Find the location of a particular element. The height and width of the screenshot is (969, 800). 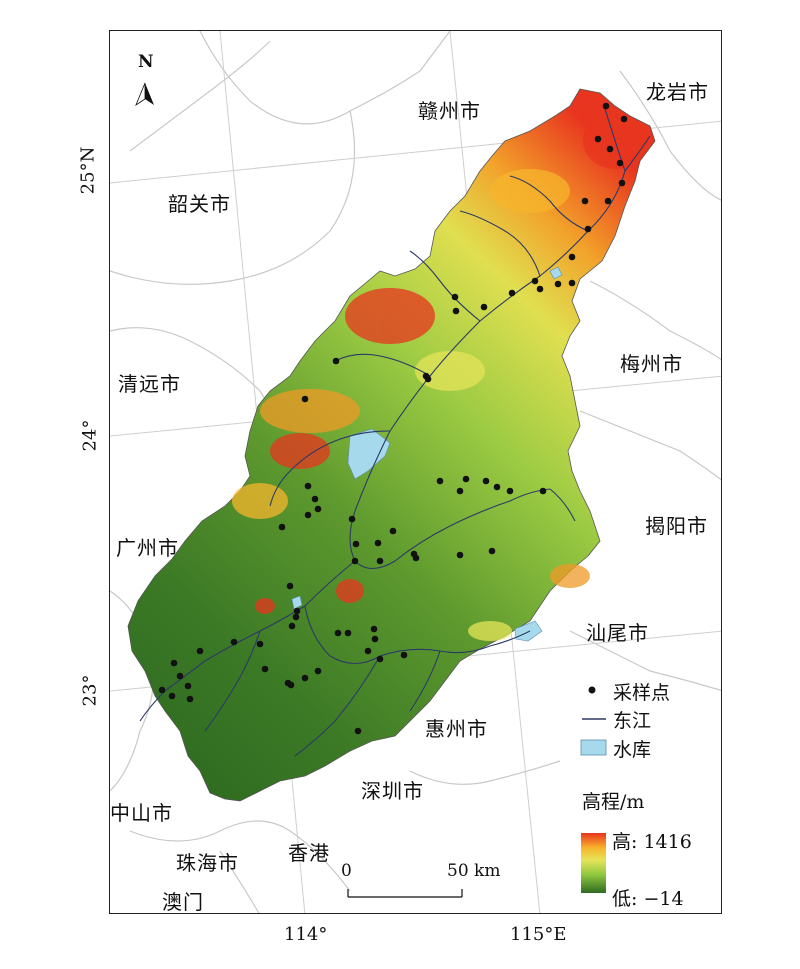

legend-elevation-low: 低: −14 is located at coordinates (648, 899).